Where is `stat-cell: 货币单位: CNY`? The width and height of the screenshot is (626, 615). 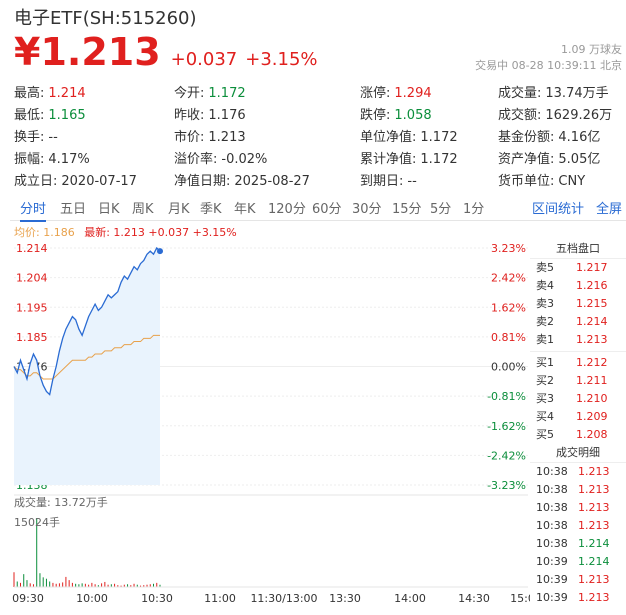 stat-cell: 货币单位: CNY is located at coordinates (541, 179).